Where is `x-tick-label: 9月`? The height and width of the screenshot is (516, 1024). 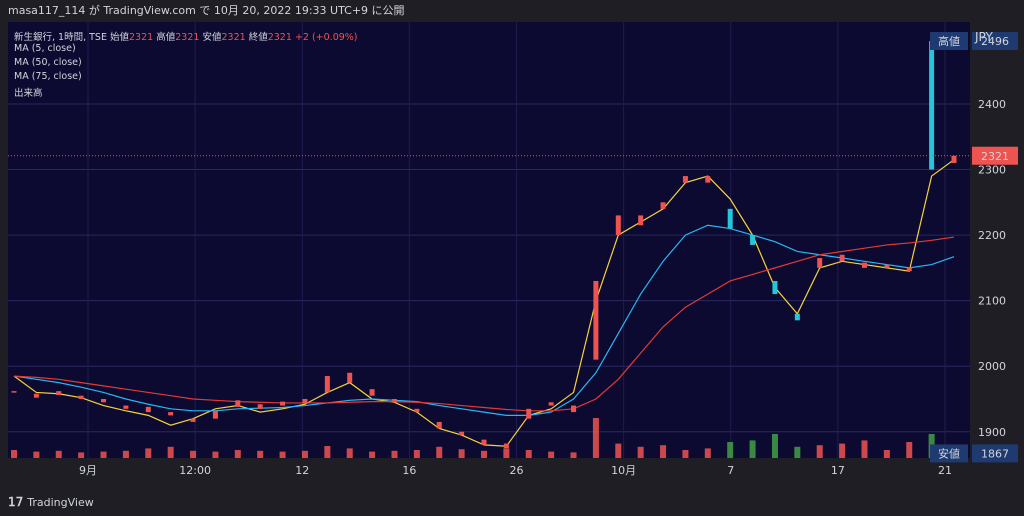
x-tick-label: 9月 is located at coordinates (88, 470).